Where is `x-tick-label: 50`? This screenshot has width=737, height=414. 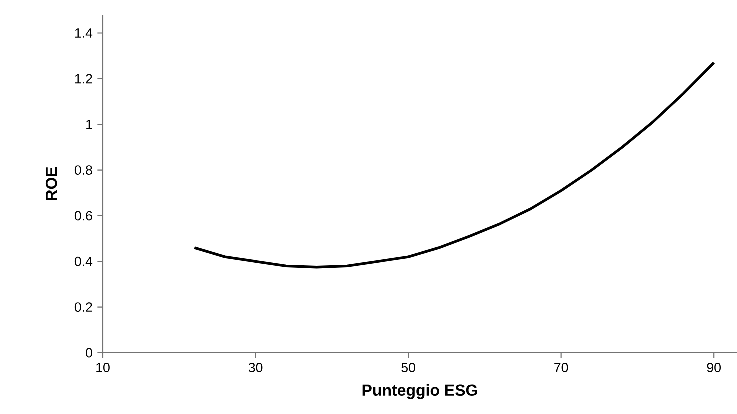 x-tick-label: 50 is located at coordinates (409, 367).